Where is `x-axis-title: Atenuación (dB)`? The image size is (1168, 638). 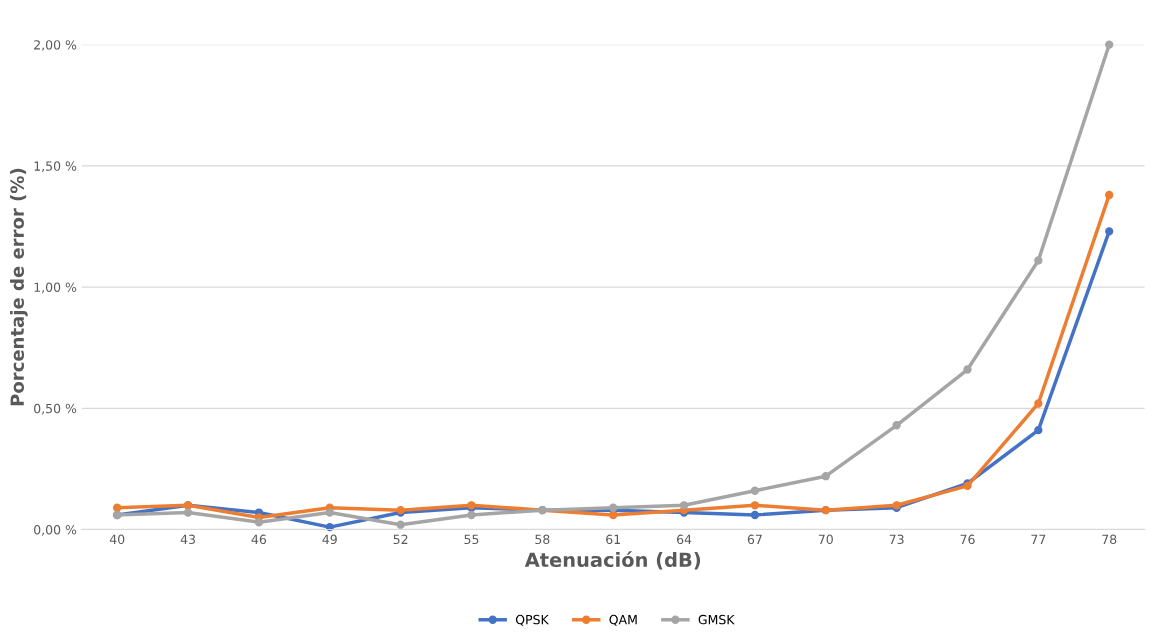
x-axis-title: Atenuación (dB) is located at coordinates (612, 560).